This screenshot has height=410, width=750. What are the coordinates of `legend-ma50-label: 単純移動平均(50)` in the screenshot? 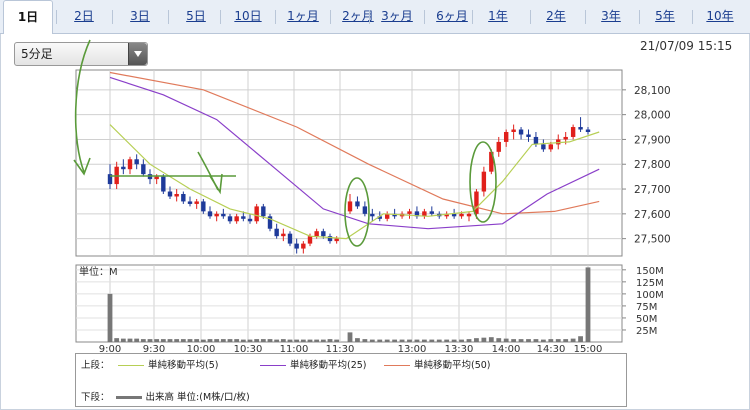 It's located at (452, 365).